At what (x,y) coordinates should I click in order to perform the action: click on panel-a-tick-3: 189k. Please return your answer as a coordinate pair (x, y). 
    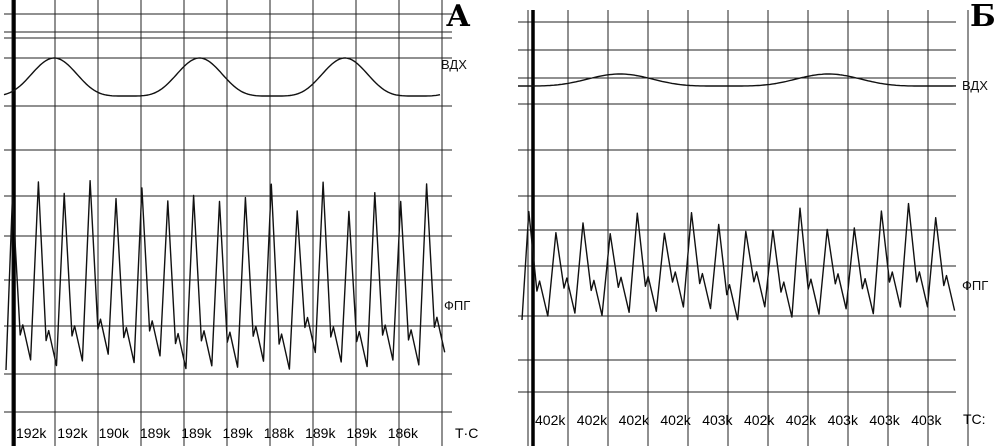
    Looking at the image, I should click on (155, 433).